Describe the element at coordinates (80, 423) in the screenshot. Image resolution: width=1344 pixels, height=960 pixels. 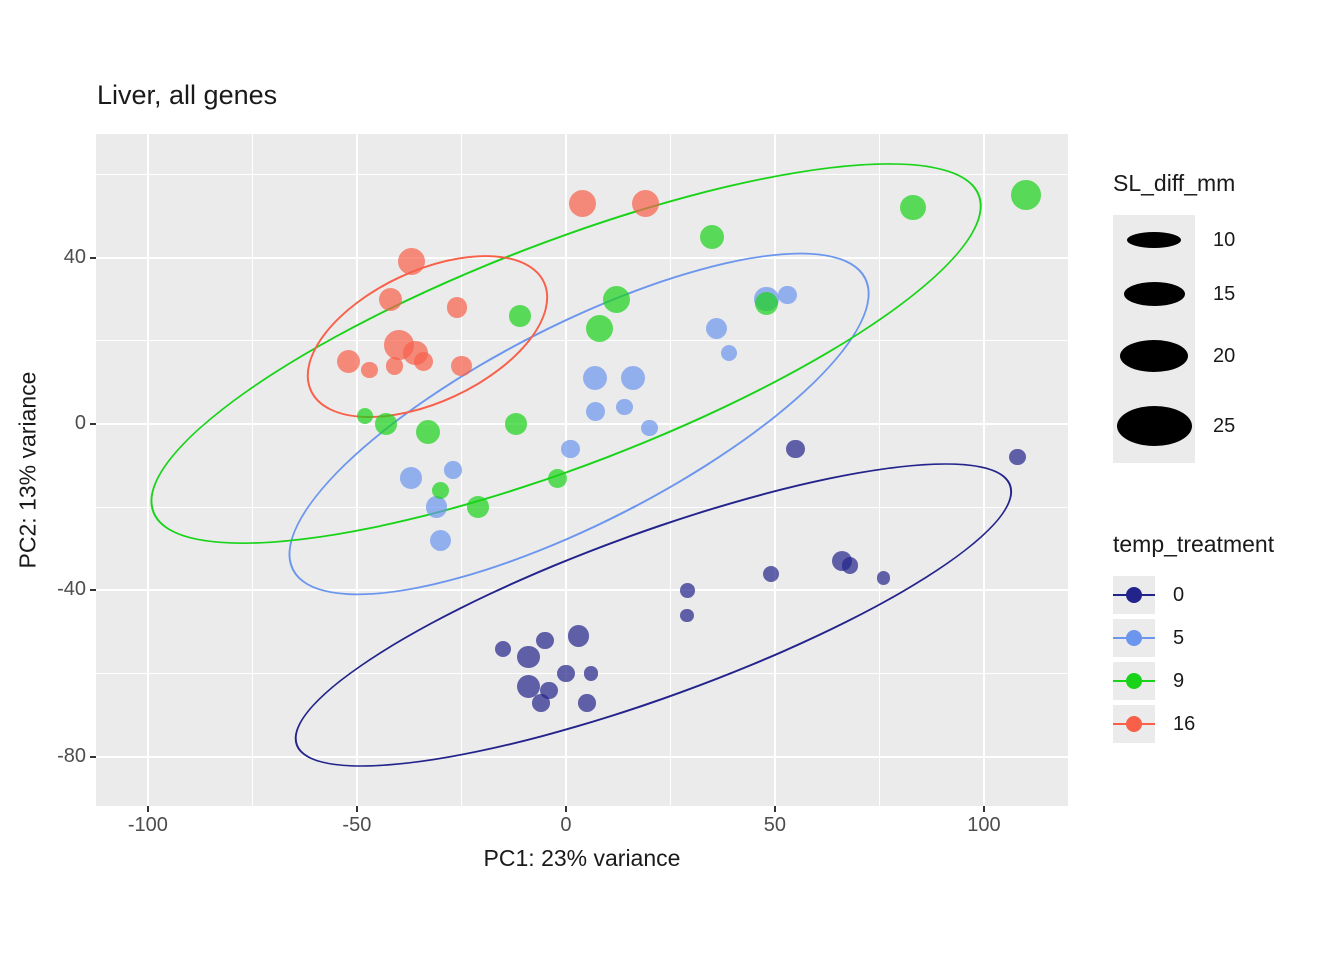
I see `y-tick-label: 0` at that location.